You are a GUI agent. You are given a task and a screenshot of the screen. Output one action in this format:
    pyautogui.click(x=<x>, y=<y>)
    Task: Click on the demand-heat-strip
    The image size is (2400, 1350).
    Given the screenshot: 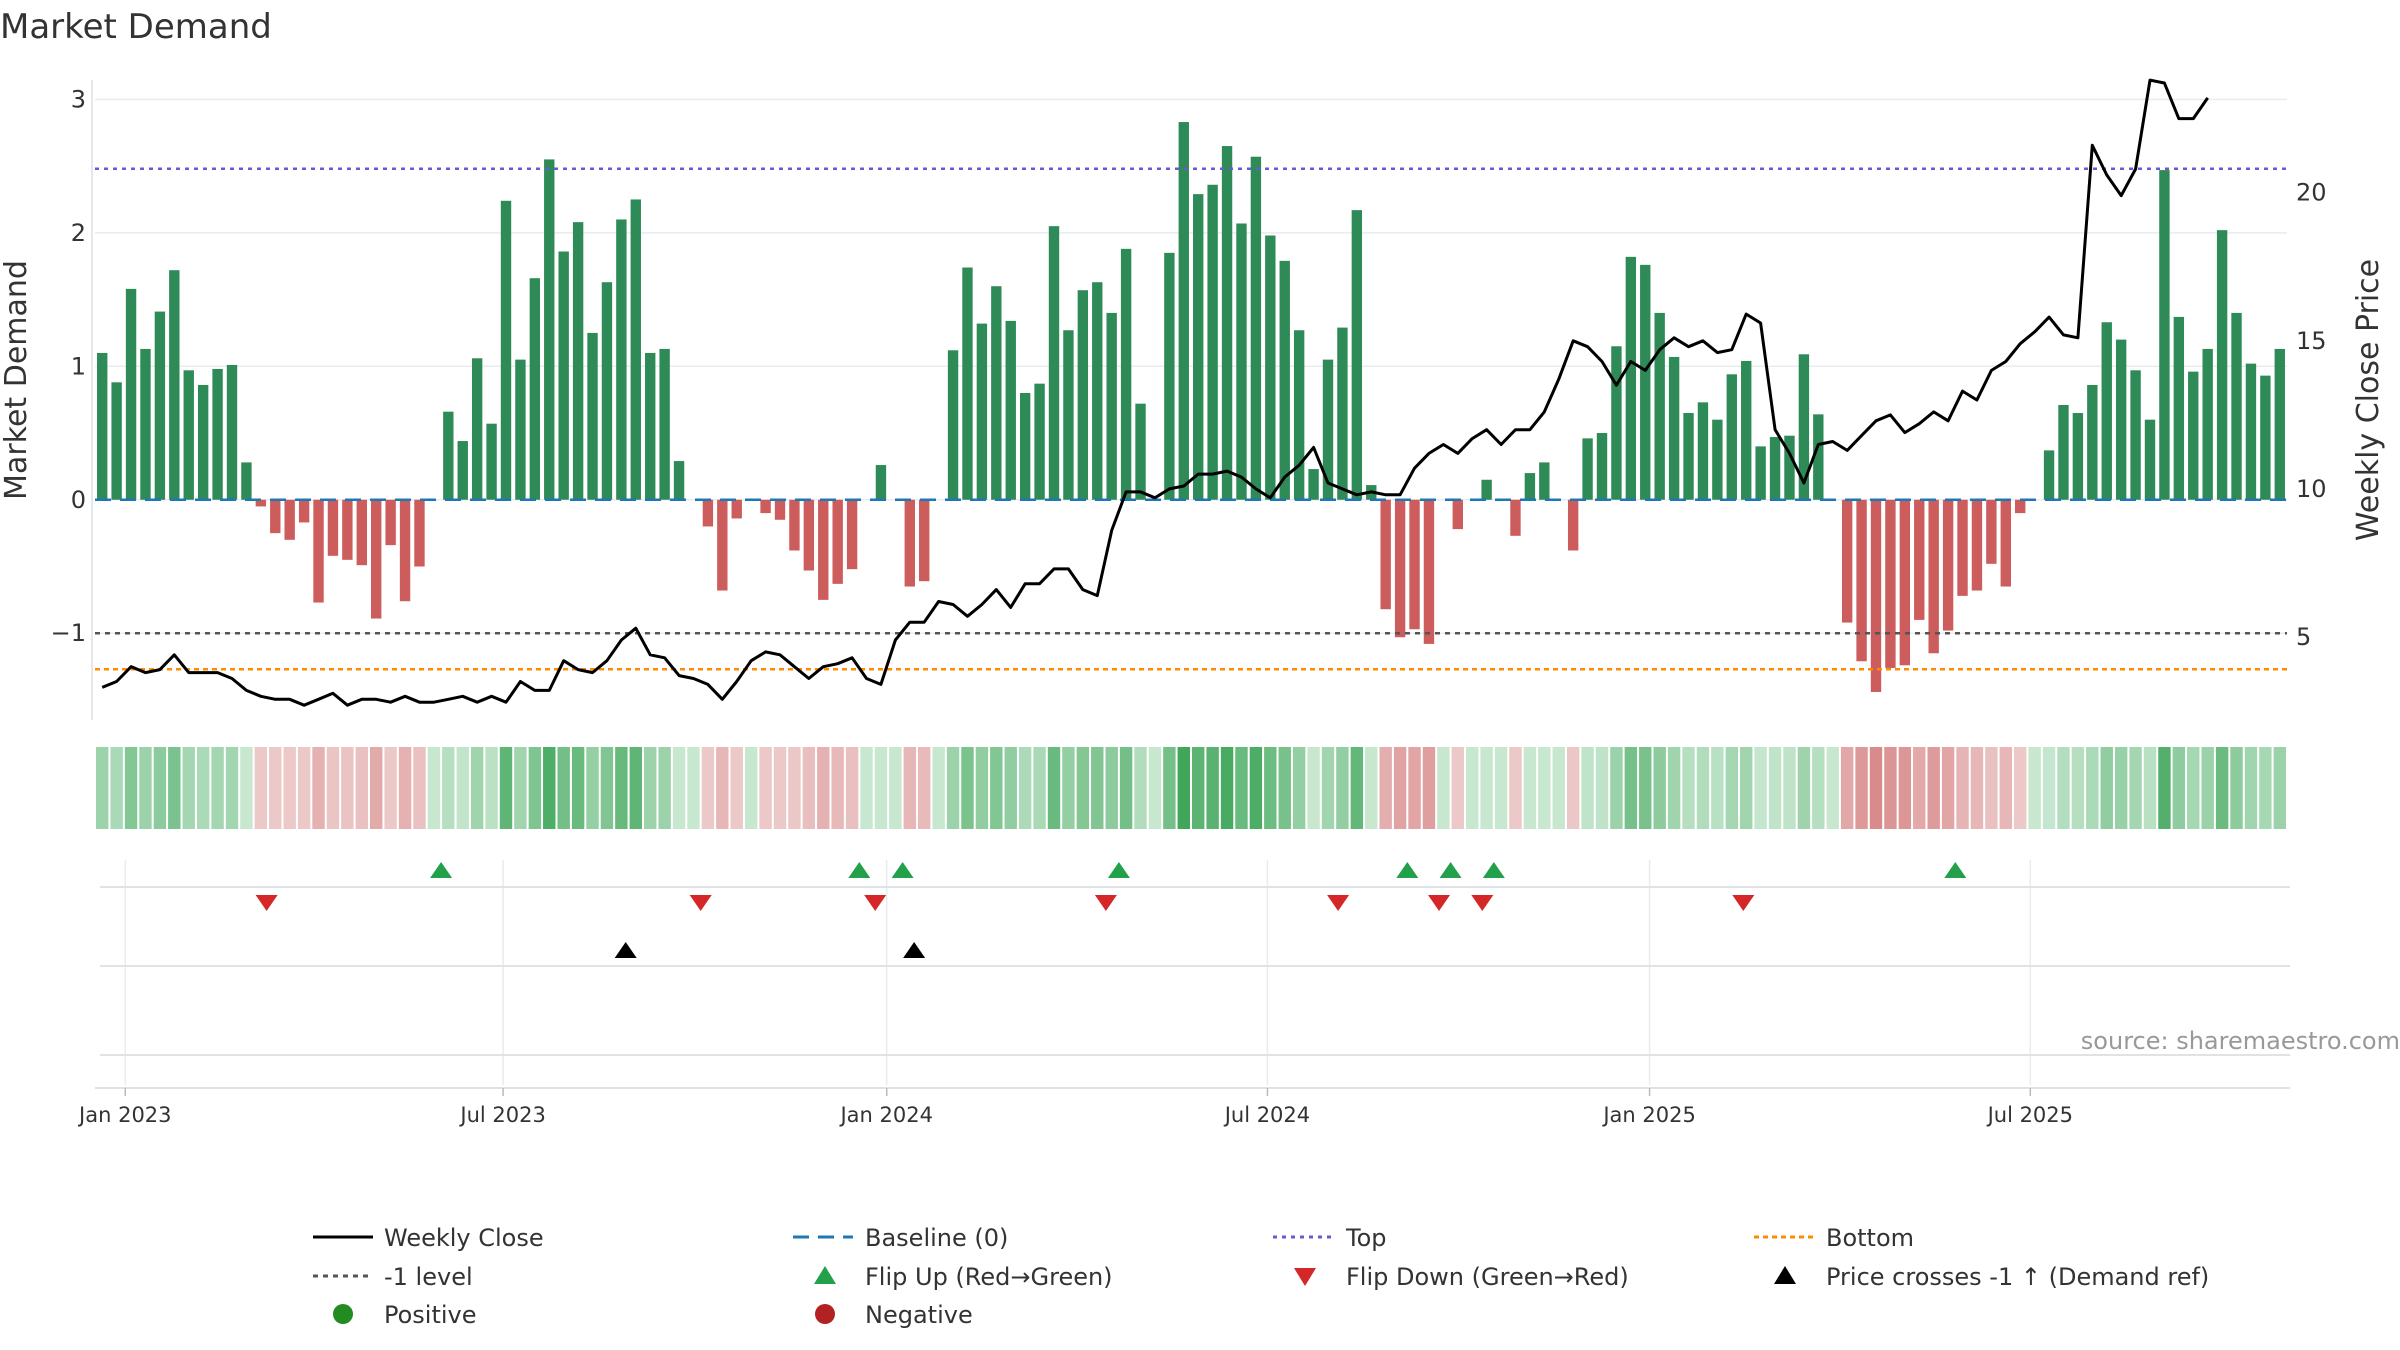 What is the action you would take?
    pyautogui.click(x=1191, y=788)
    